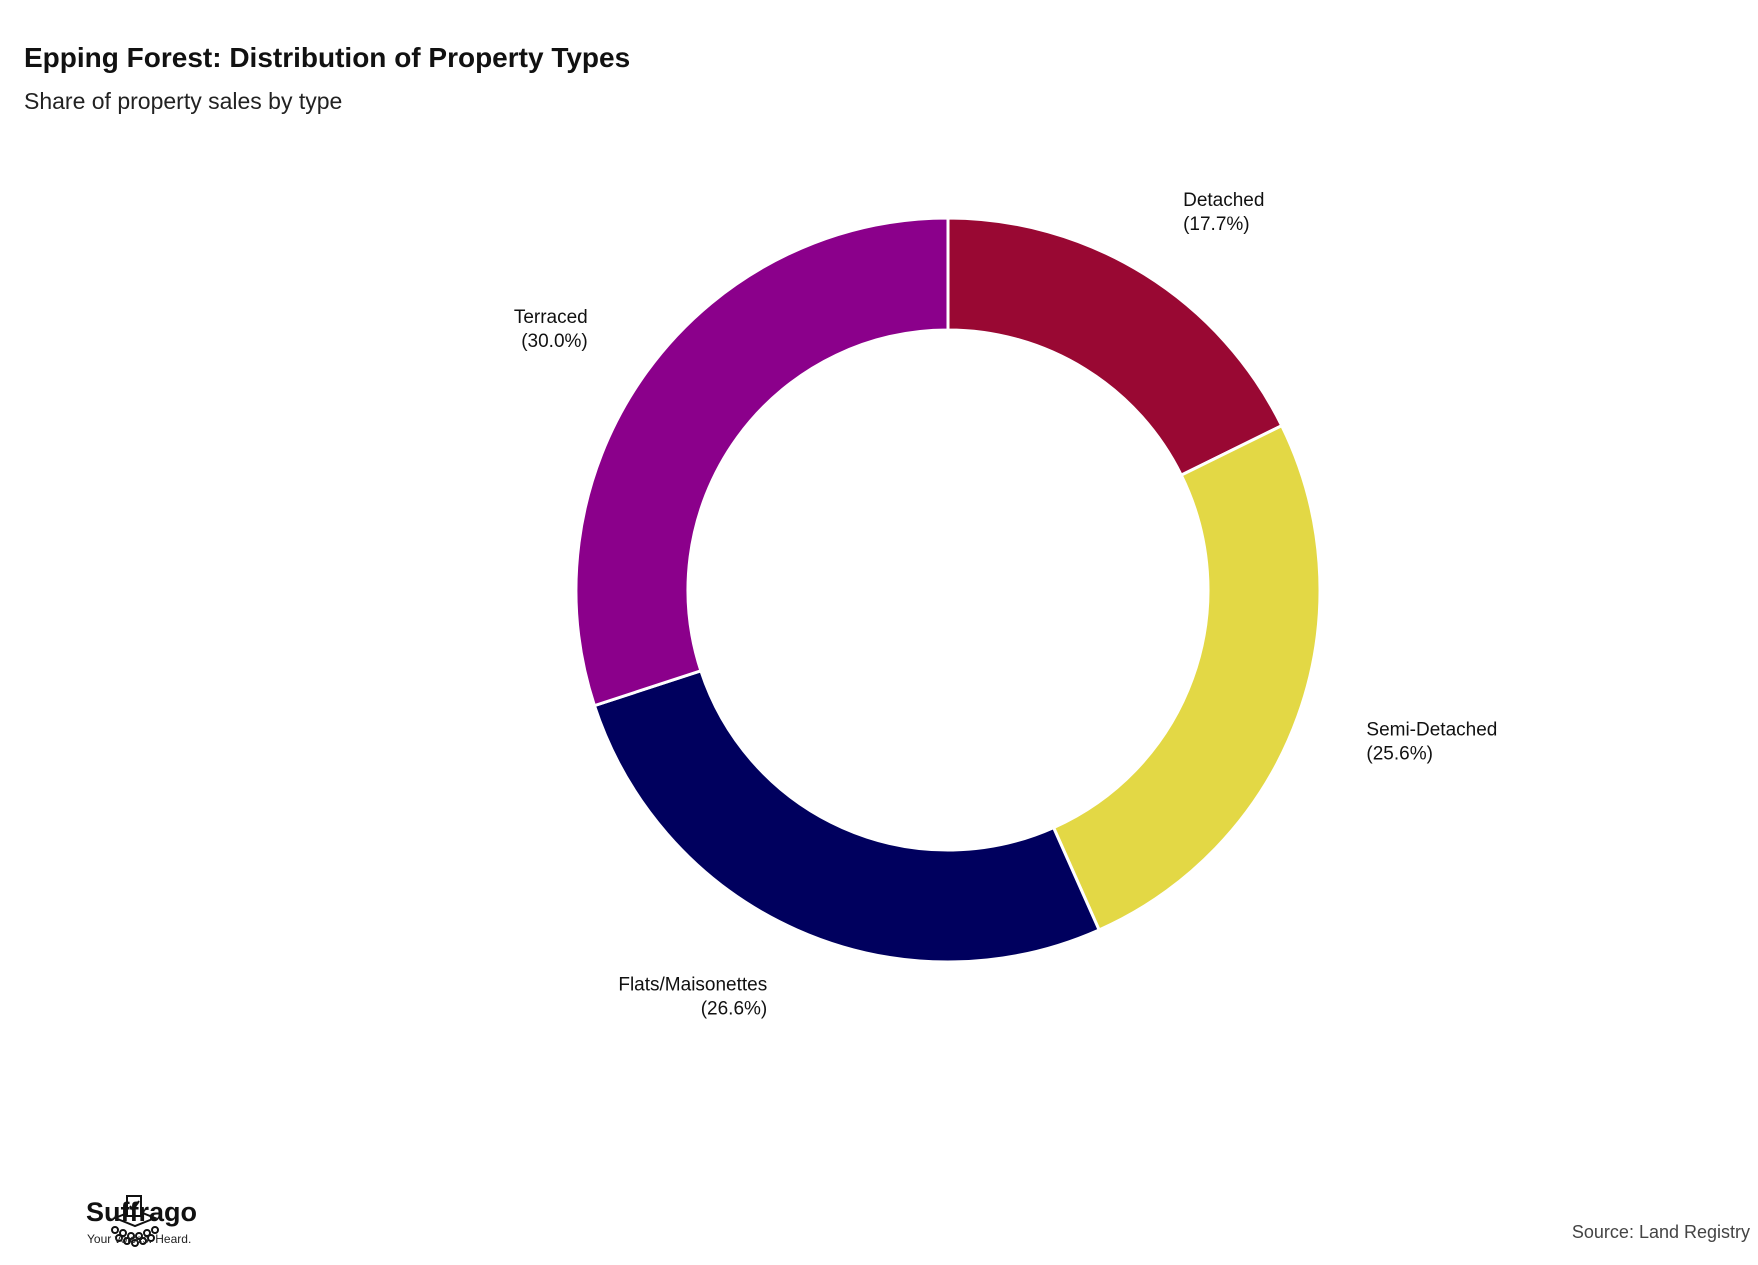 This screenshot has height=1265, width=1758. What do you see at coordinates (135, 1221) in the screenshot?
I see `ballot-box-icon` at bounding box center [135, 1221].